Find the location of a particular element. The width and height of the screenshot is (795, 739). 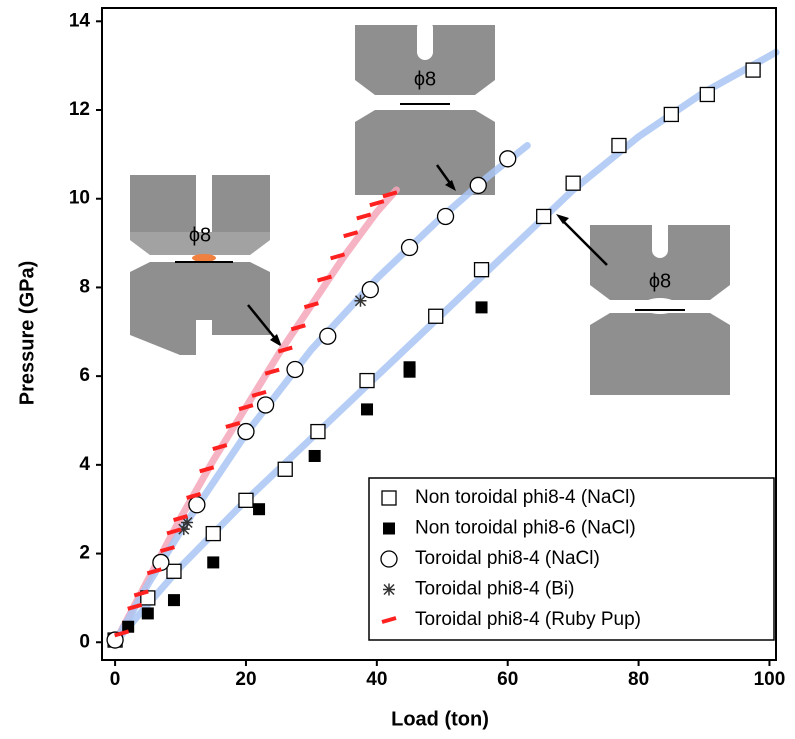

y-tick-label: 6 is located at coordinates (84, 375).